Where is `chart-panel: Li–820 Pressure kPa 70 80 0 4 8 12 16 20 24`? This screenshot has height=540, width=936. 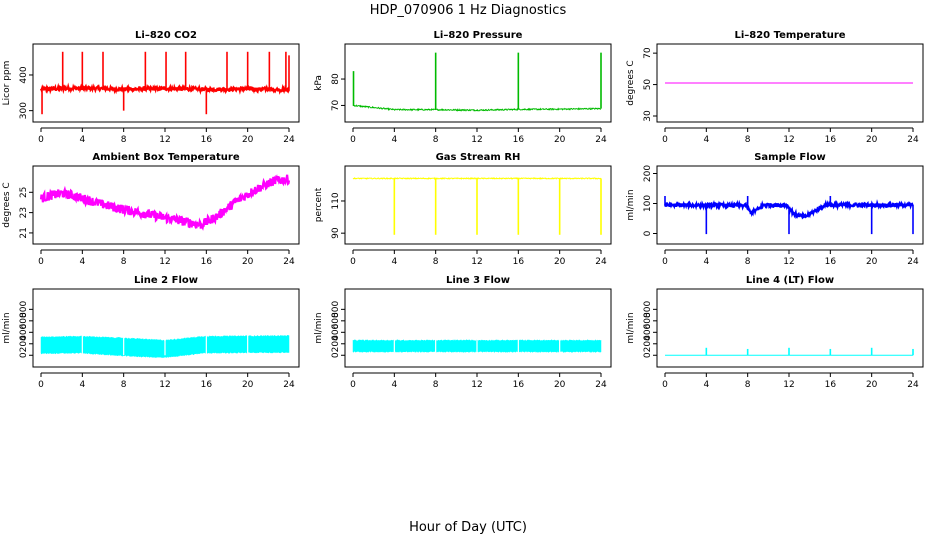 chart-panel: Li–820 Pressure kPa 70 80 0 4 8 12 16 20 24 is located at coordinates (463, 87).